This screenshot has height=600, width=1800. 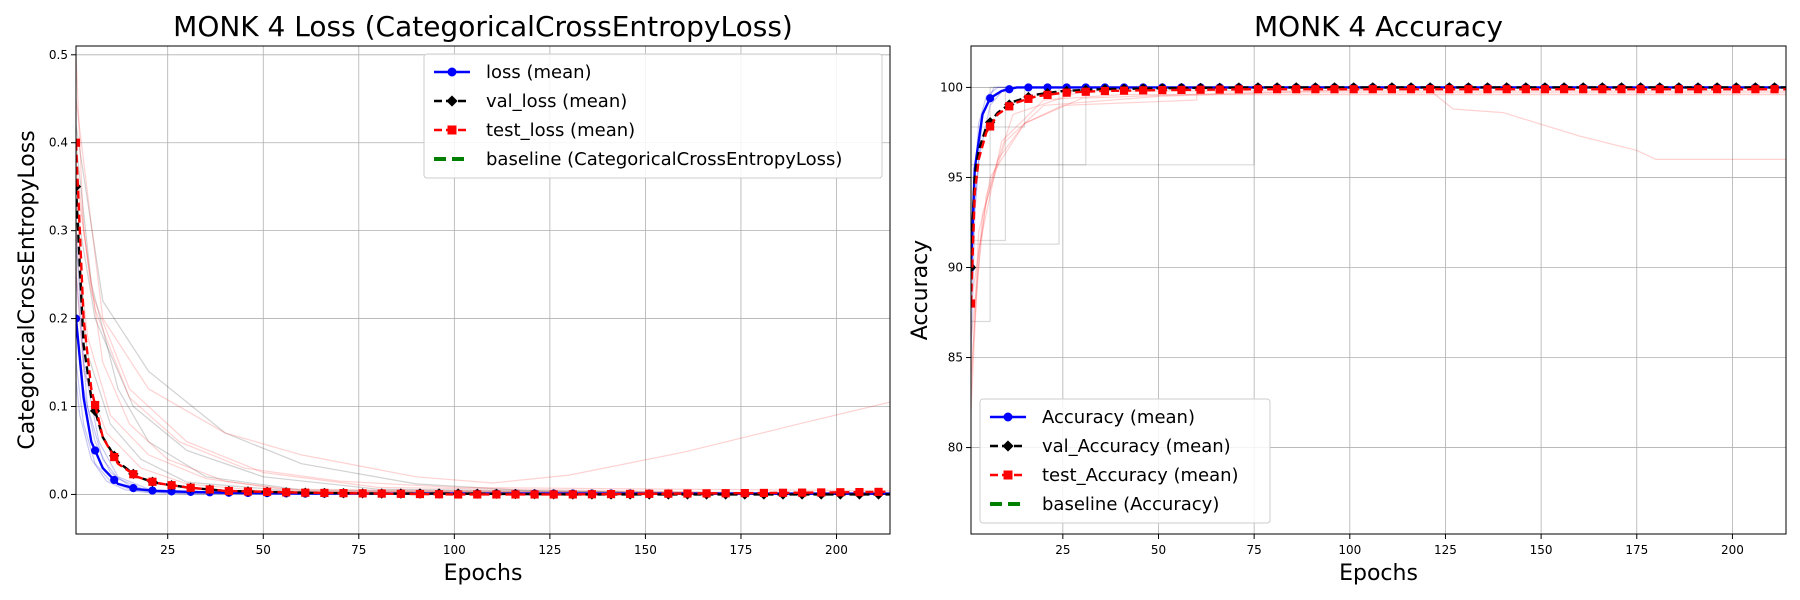 What do you see at coordinates (1541, 550) in the screenshot?
I see `x-tick-label: 150` at bounding box center [1541, 550].